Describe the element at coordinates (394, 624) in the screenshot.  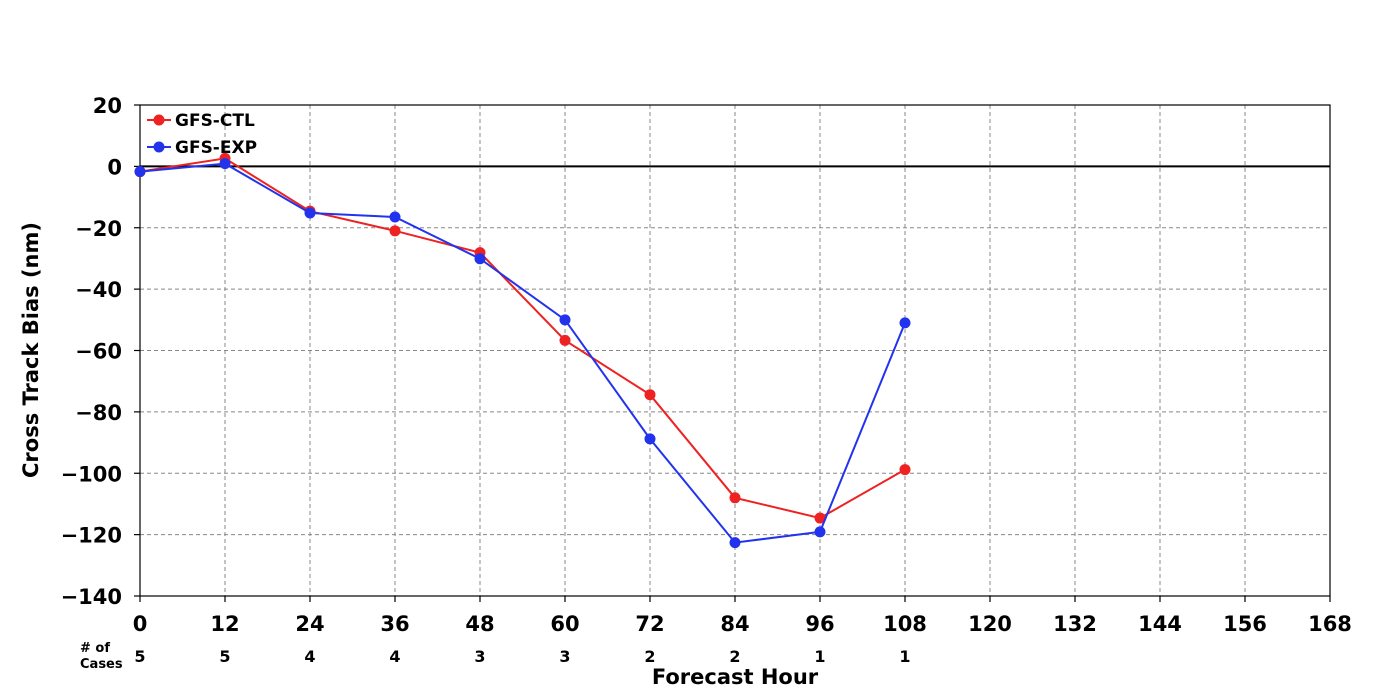
I see `x-tick-label-3: 36` at that location.